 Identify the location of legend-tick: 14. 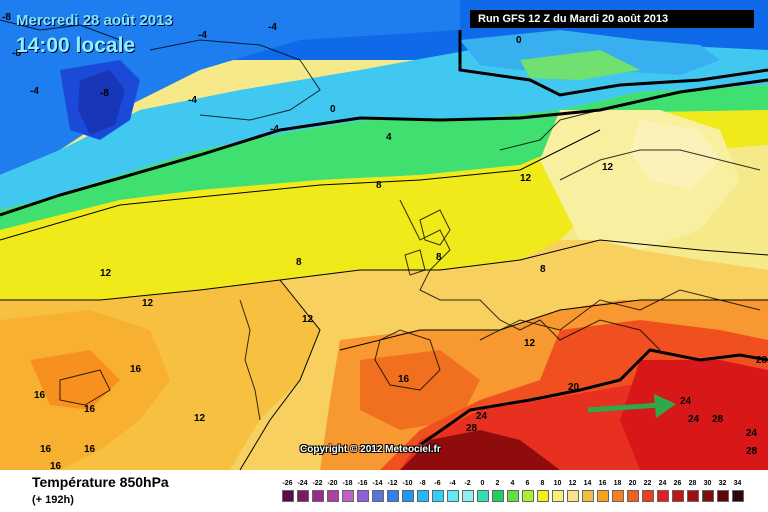
(587, 483).